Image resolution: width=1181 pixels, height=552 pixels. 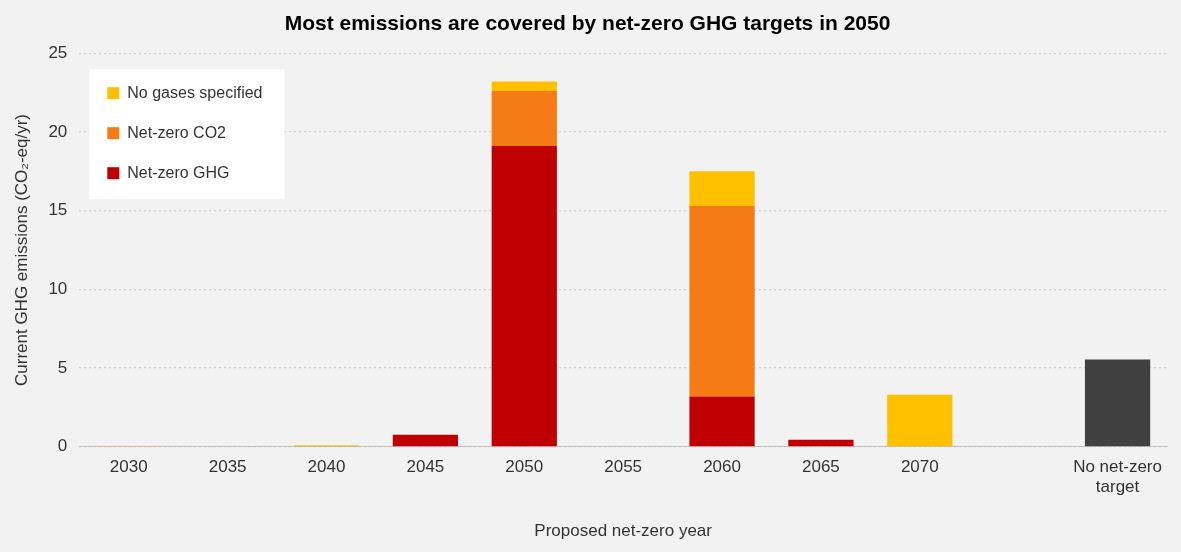 I want to click on legend-label: Net-zero GHG, so click(x=178, y=172).